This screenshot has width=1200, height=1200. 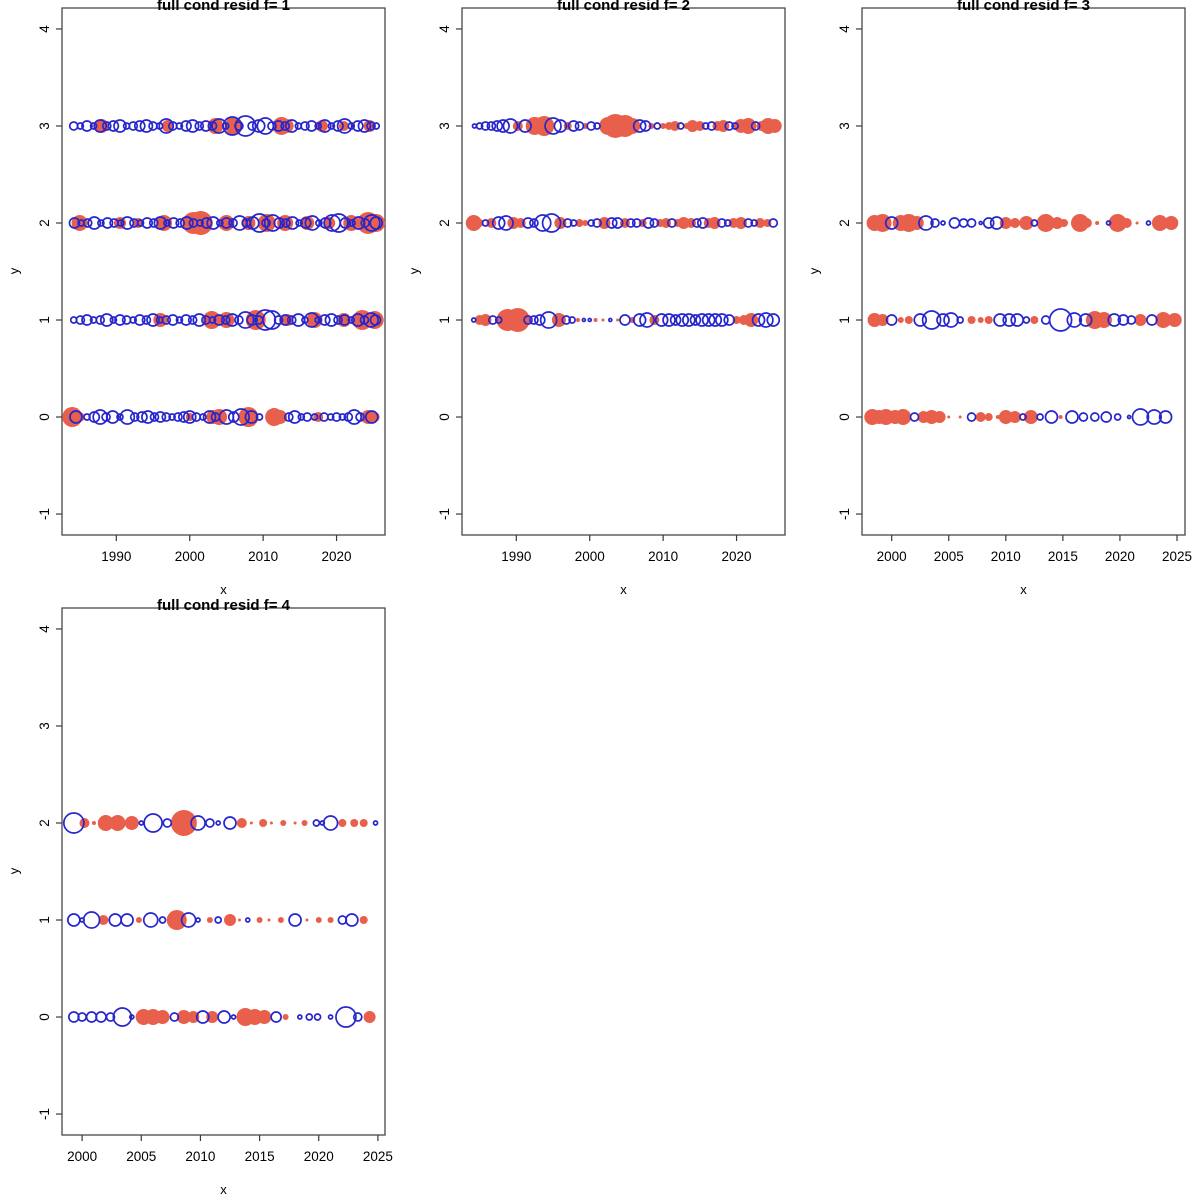 I want to click on y-axis-label-f3: y, so click(x=814, y=271).